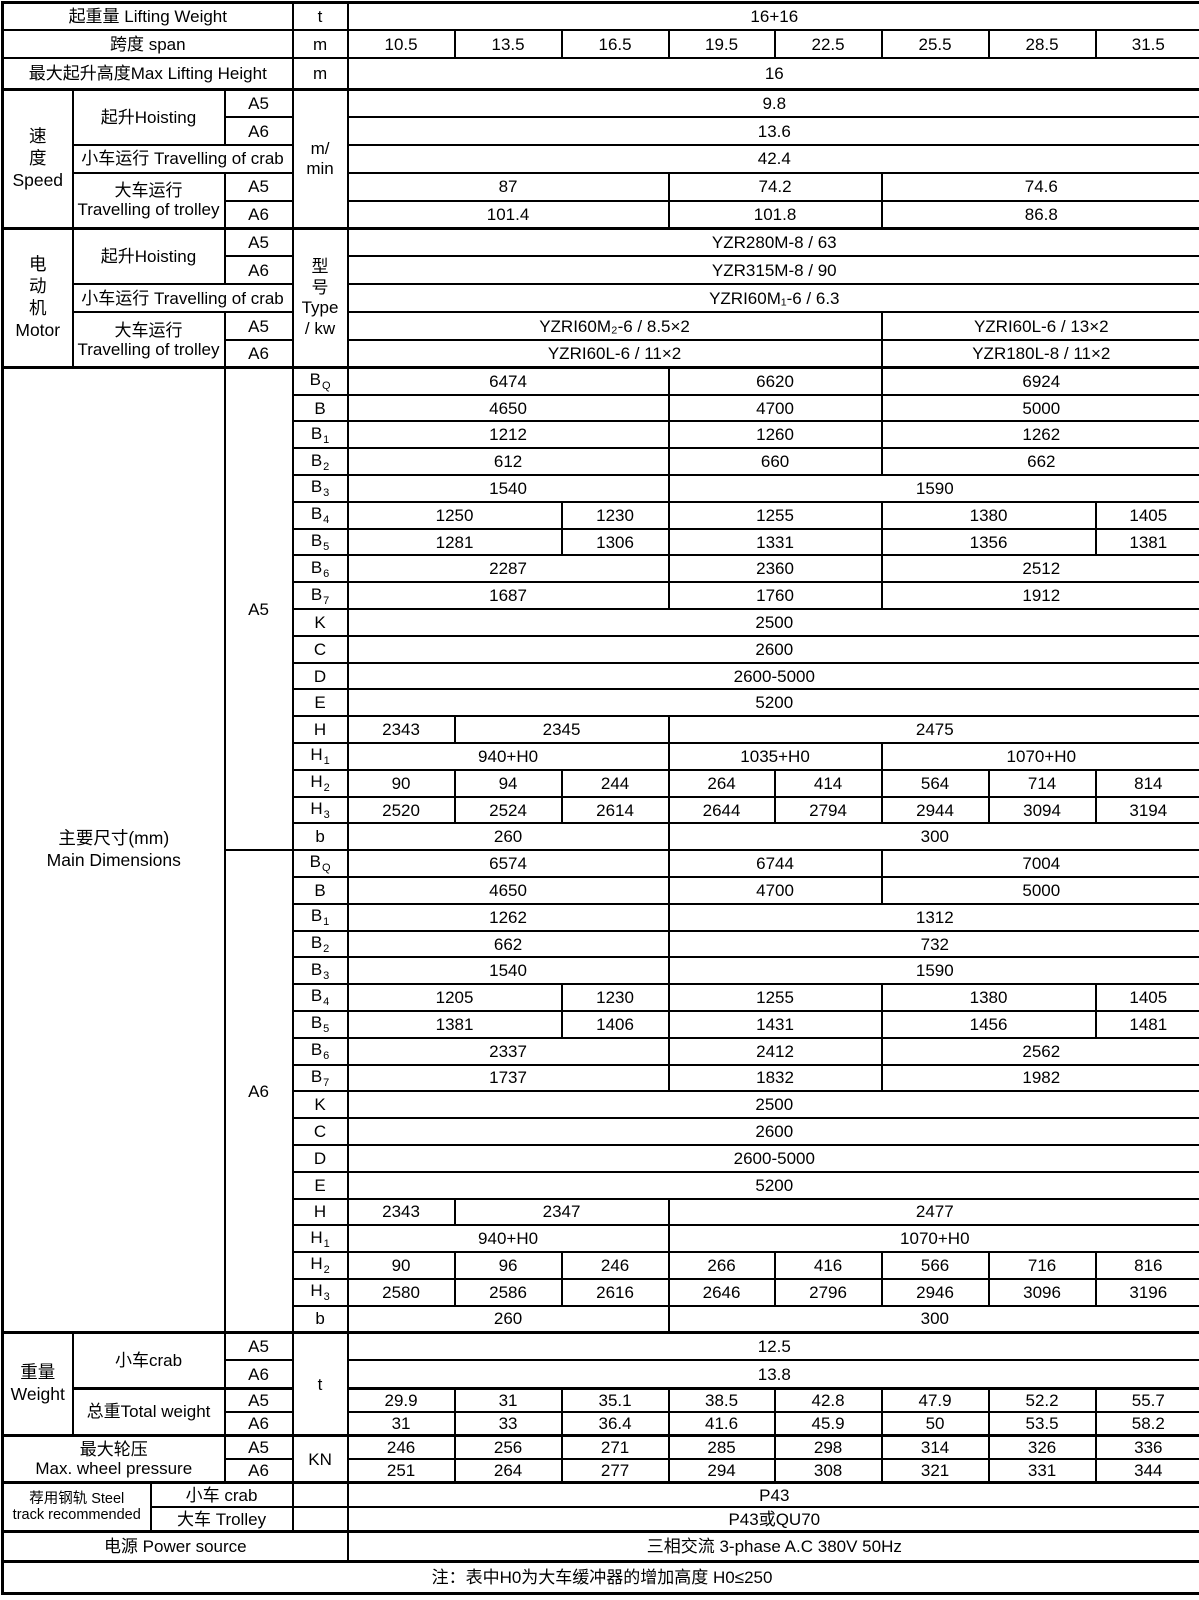 The width and height of the screenshot is (1199, 1600). What do you see at coordinates (601, 783) in the screenshot?
I see `row-a5-h2: H2 90 94 244 264 414 564 714 814` at bounding box center [601, 783].